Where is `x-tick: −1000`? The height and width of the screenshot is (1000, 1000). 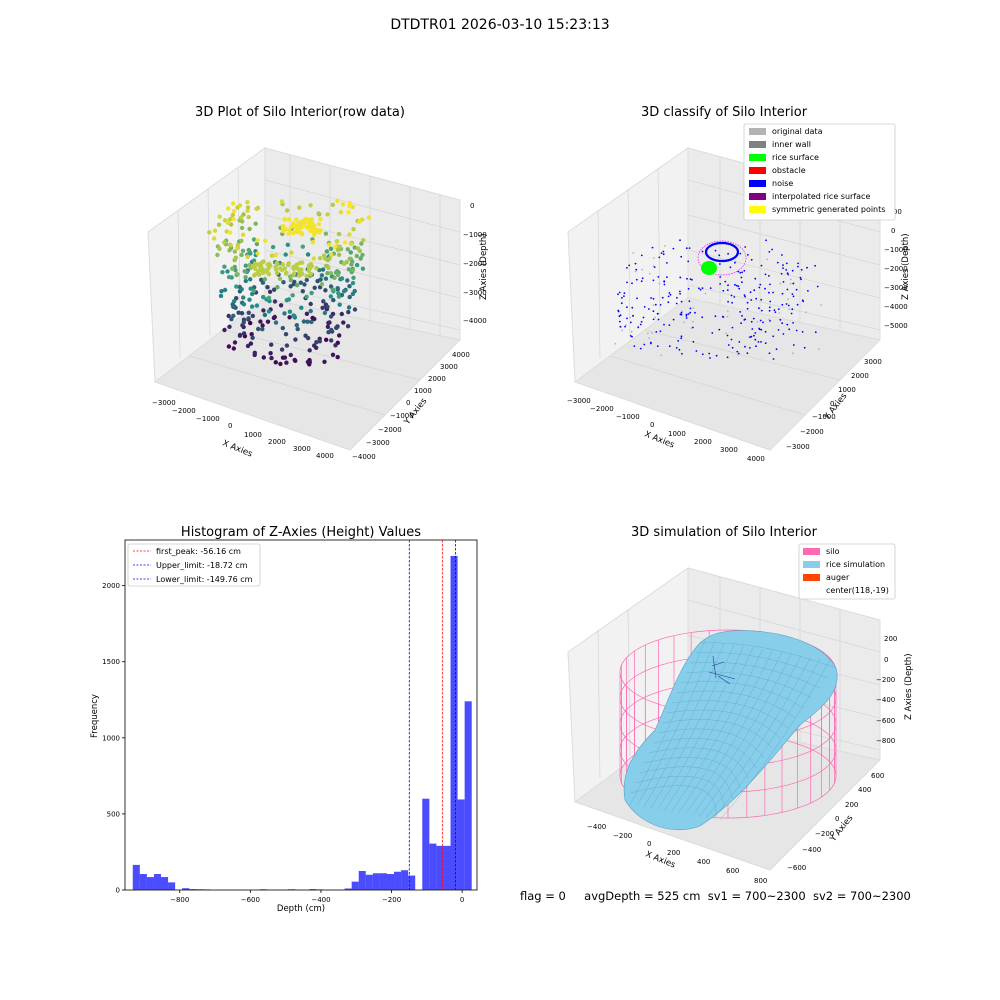 x-tick: −1000 is located at coordinates (628, 417).